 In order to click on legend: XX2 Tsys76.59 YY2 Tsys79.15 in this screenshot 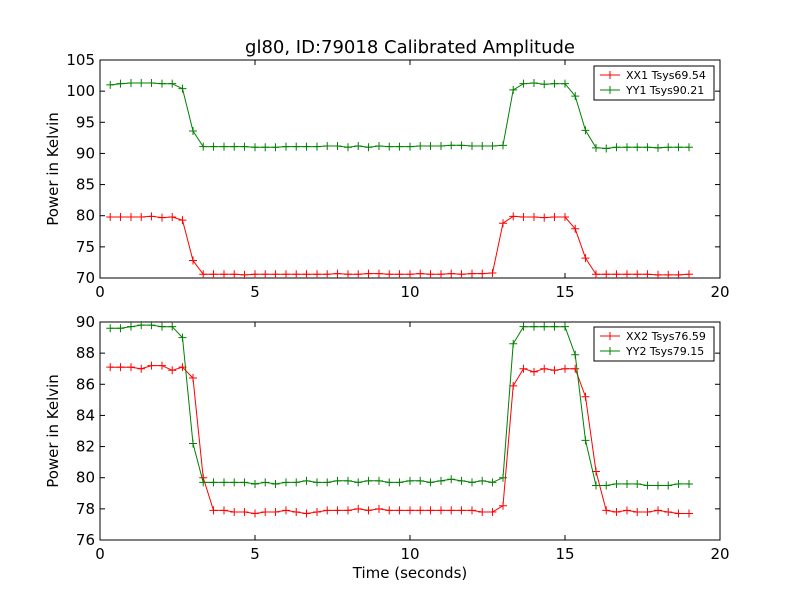, I will do `click(654, 344)`.